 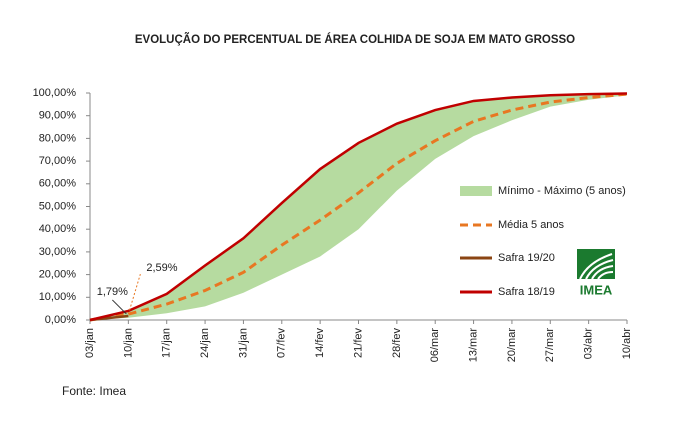 I want to click on x-tick-label: 21/fev, so click(x=358, y=343).